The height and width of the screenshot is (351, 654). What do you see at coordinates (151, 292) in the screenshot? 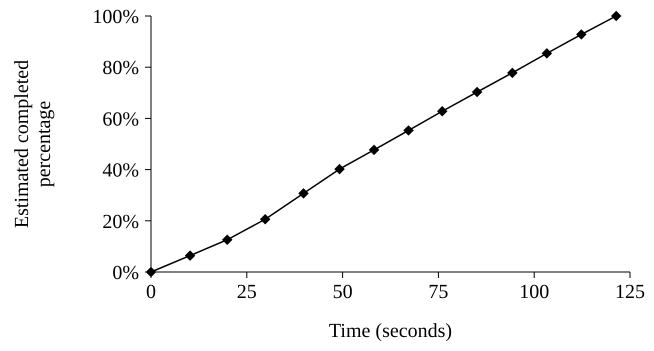
I see `x-tick-label: 0` at bounding box center [151, 292].